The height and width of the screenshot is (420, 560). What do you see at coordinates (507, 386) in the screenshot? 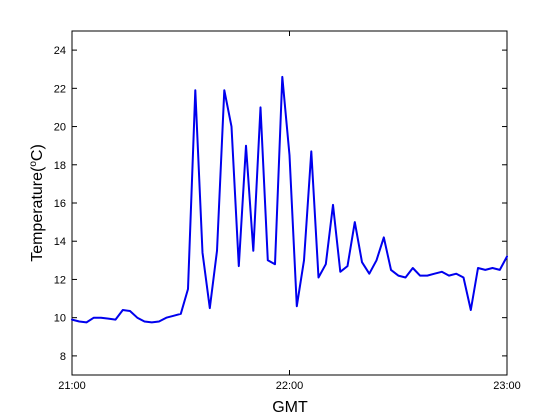
I see `x-tick-label: 23:00` at bounding box center [507, 386].